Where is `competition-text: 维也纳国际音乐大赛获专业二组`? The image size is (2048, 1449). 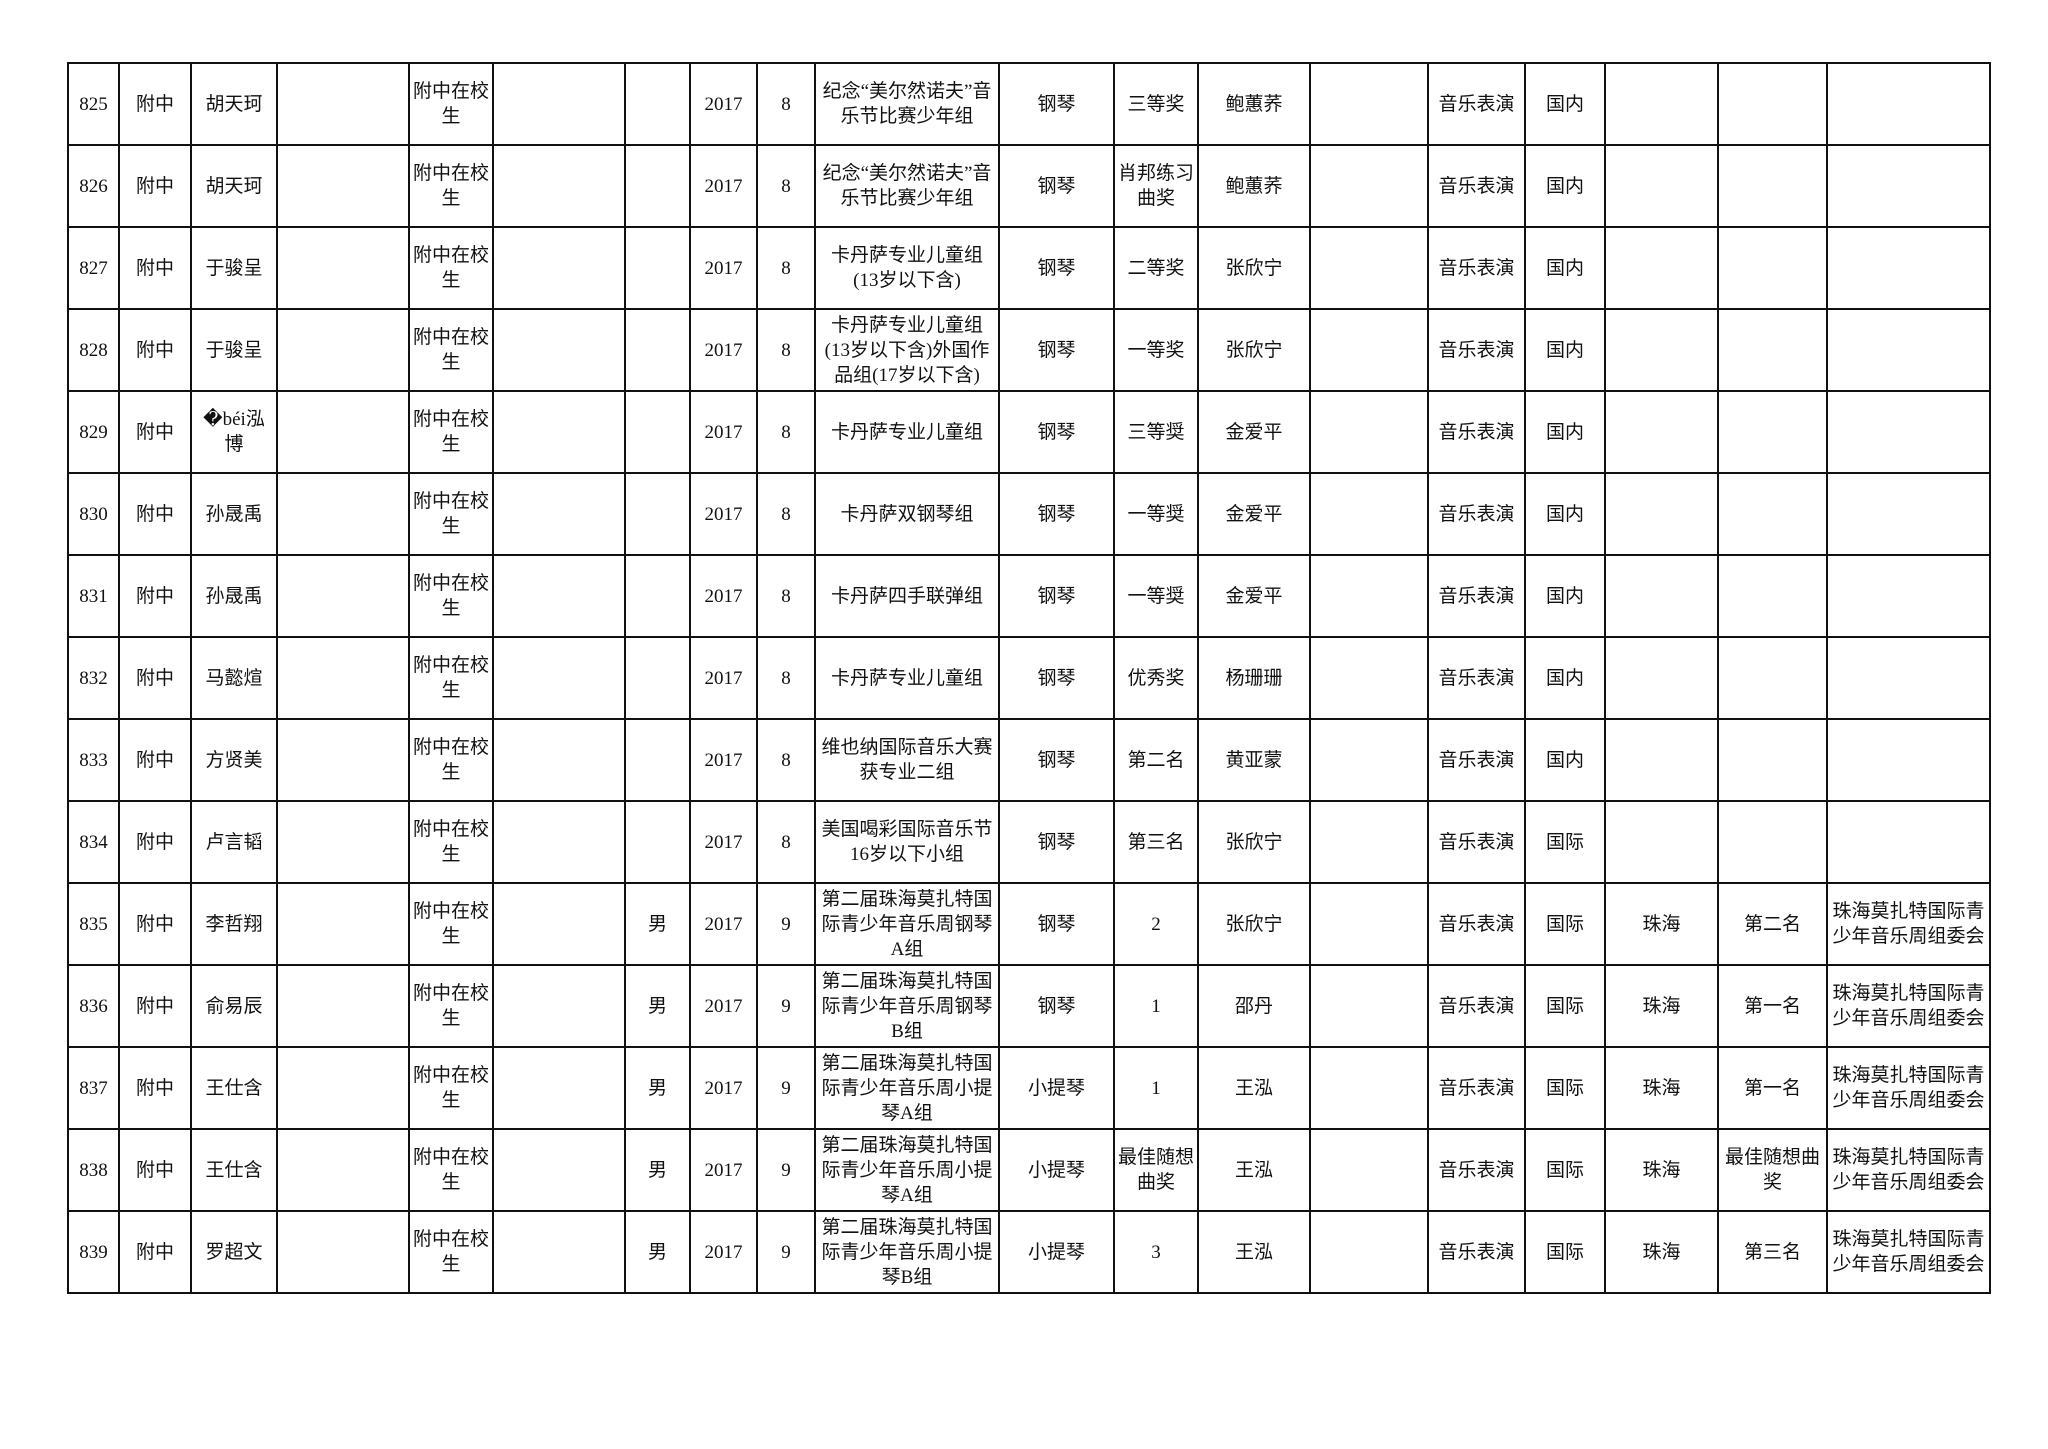 competition-text: 维也纳国际音乐大赛获专业二组 is located at coordinates (907, 760).